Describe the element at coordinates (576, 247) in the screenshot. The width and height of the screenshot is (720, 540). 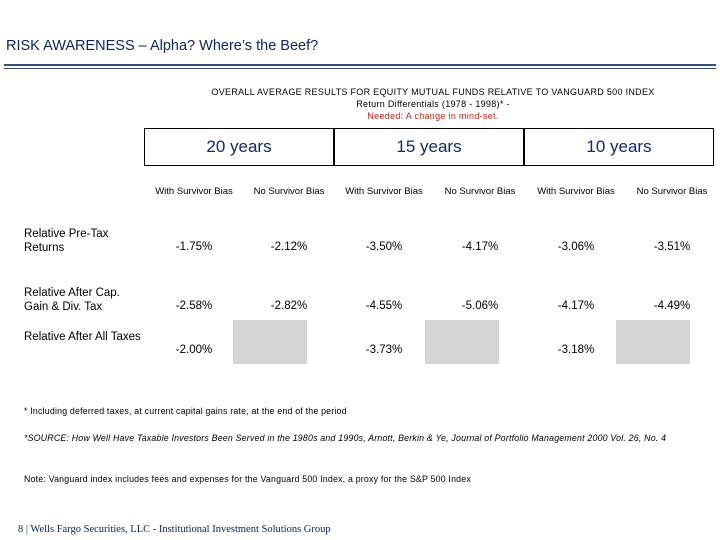
I see `table-cell: -3.06%` at that location.